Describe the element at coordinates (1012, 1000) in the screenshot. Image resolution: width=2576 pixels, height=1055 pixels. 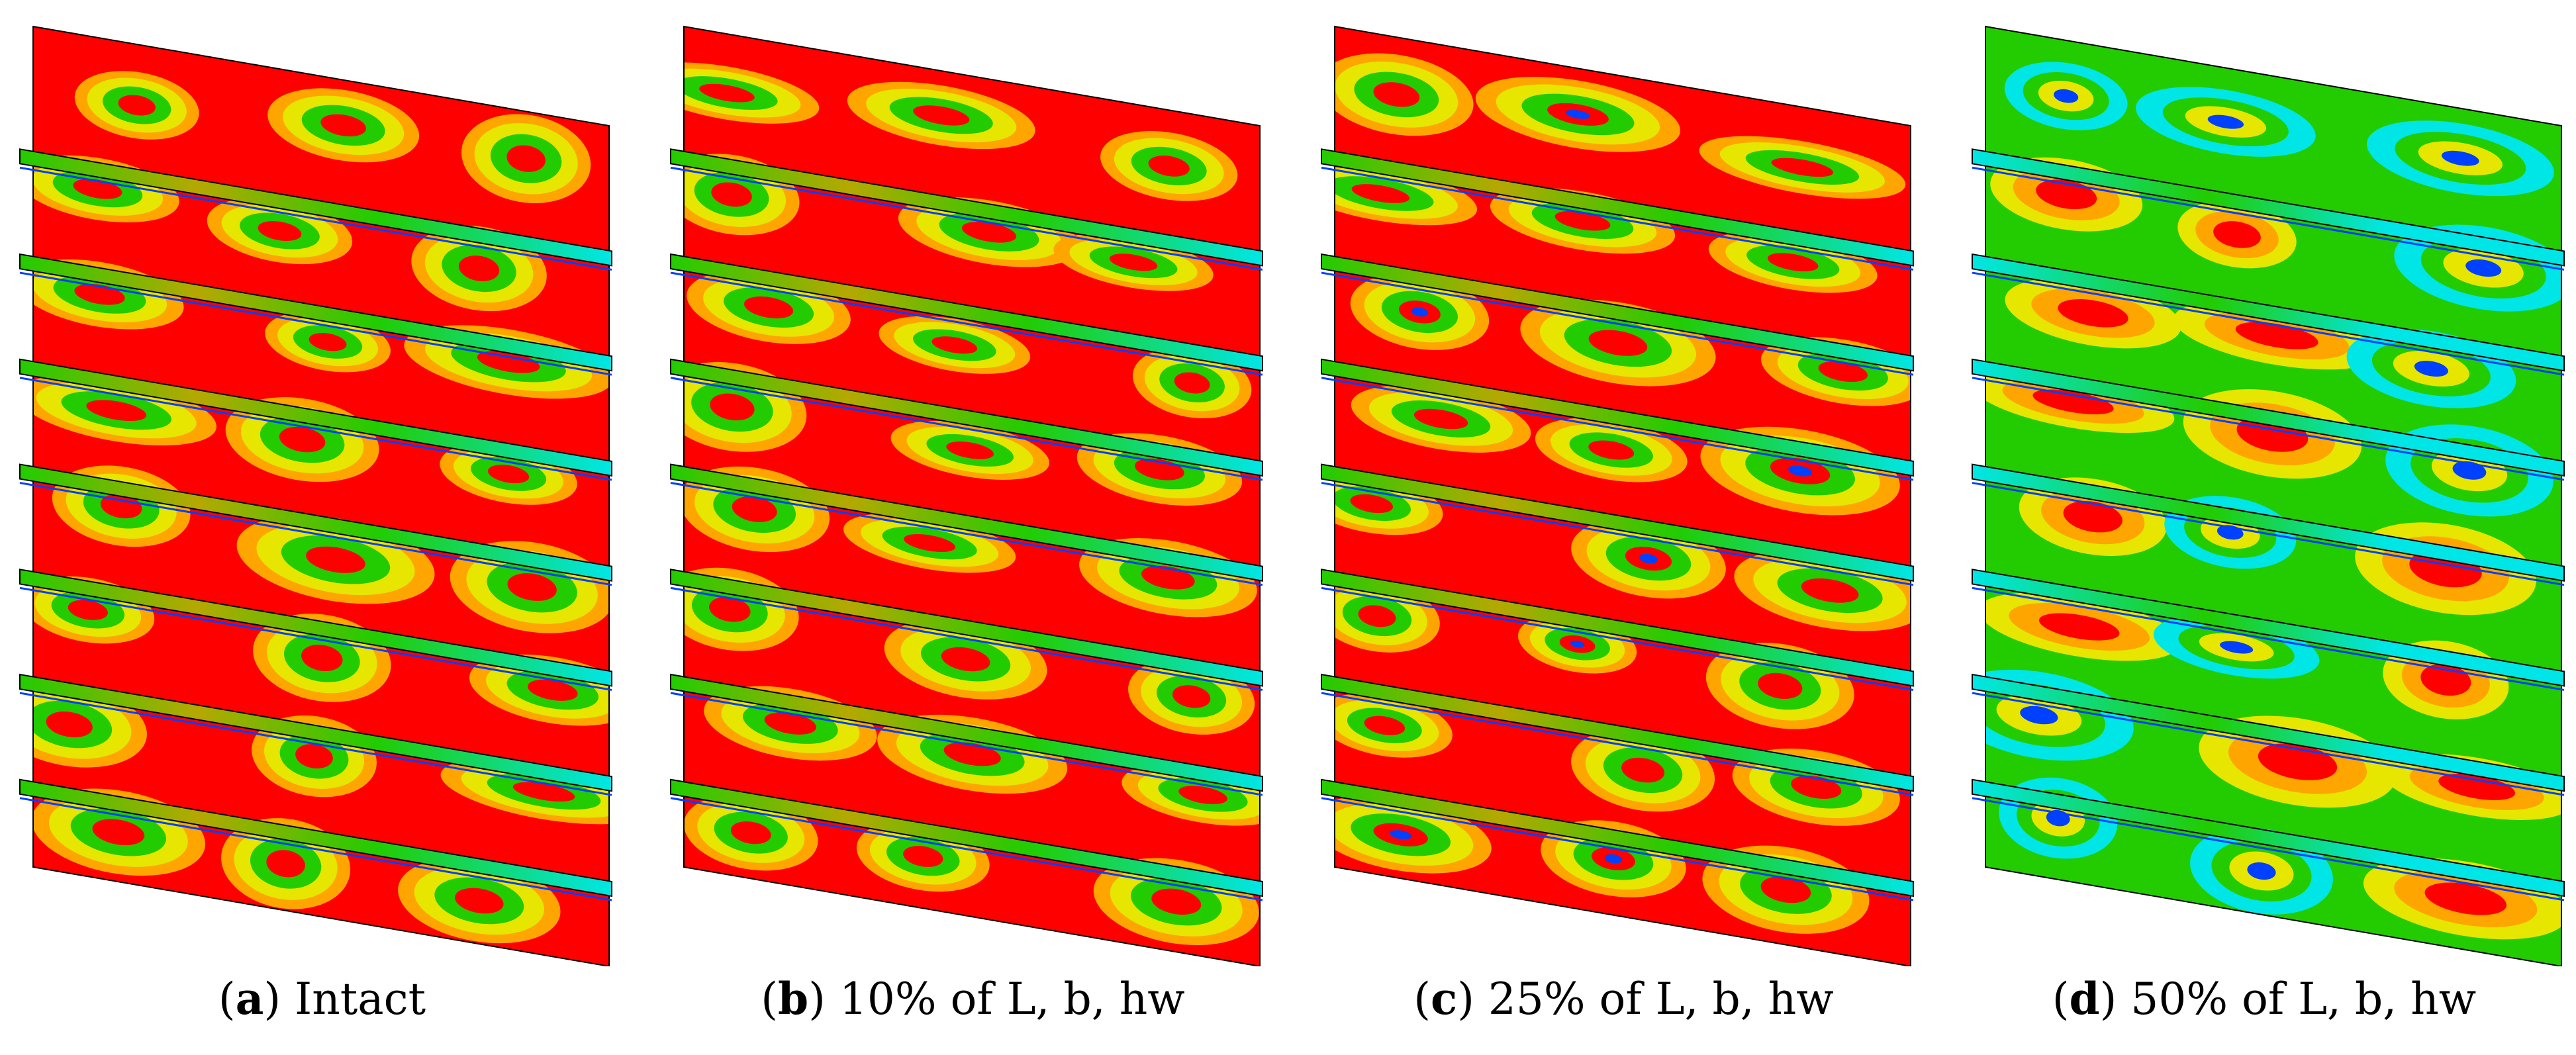
I see `panel-b-label: 10% of L, b, hw` at that location.